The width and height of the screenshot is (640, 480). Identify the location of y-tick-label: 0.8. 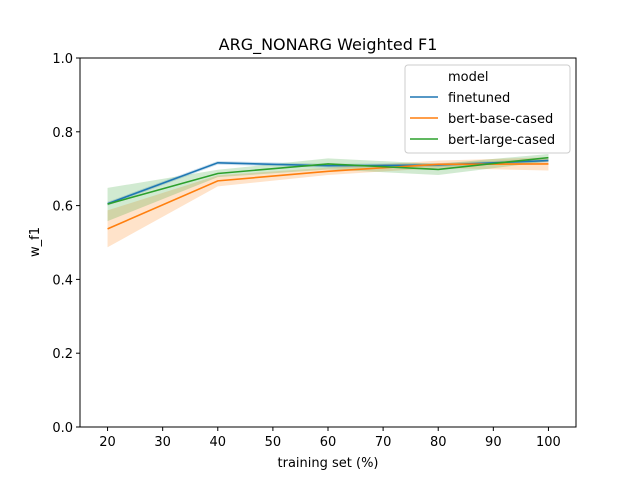
(62, 133).